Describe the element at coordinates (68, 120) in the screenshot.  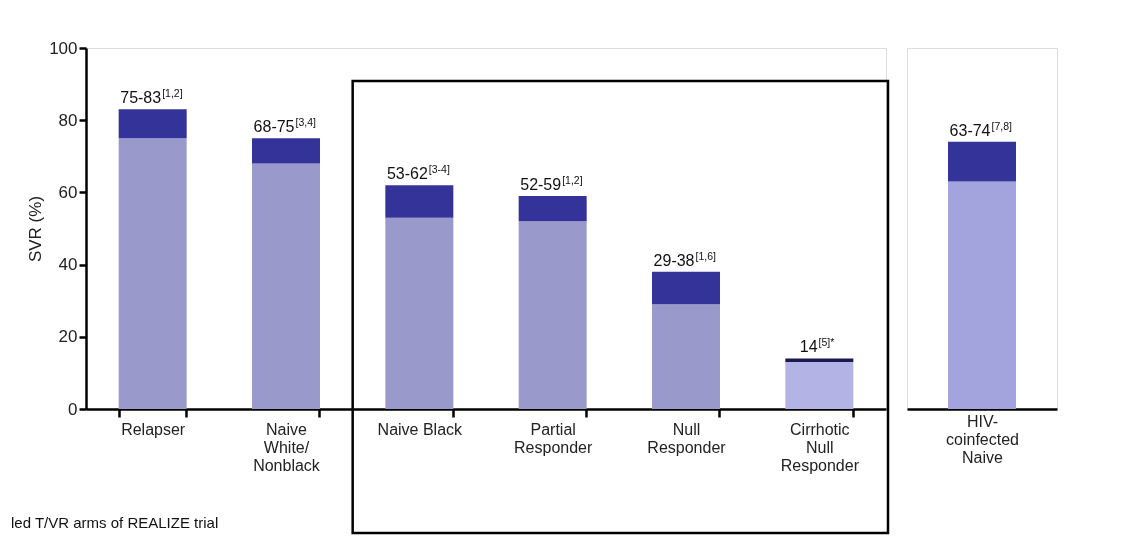
I see `y-tick-label: 80` at that location.